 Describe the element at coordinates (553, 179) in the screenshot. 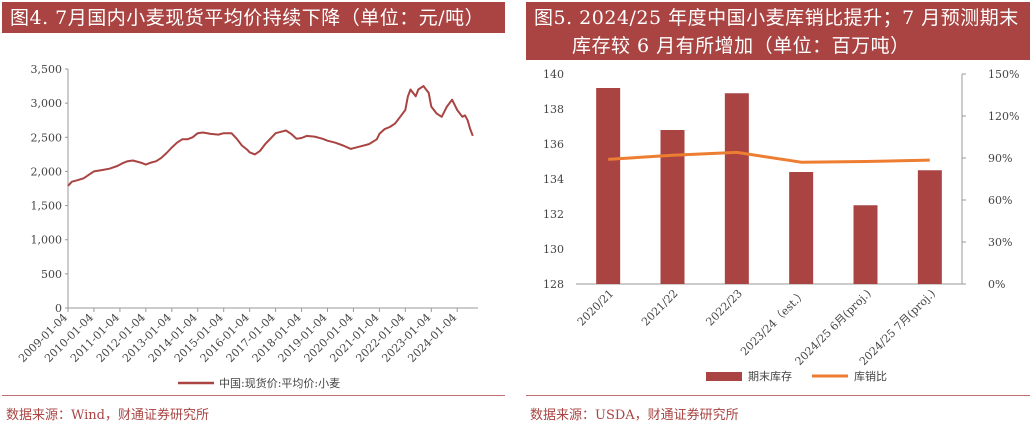

I see `left-y-tick-label: 134` at that location.